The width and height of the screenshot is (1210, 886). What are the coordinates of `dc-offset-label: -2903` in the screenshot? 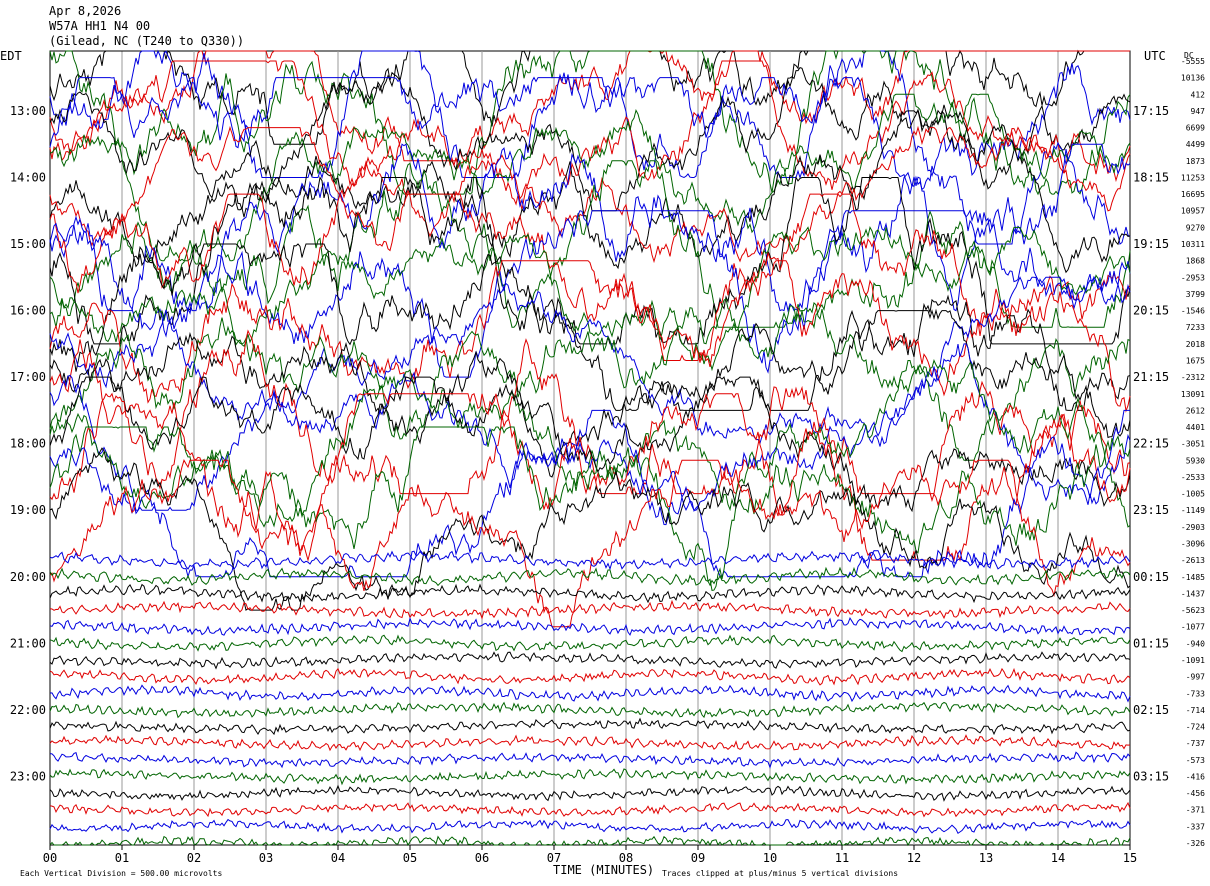 It's located at (1193, 527).